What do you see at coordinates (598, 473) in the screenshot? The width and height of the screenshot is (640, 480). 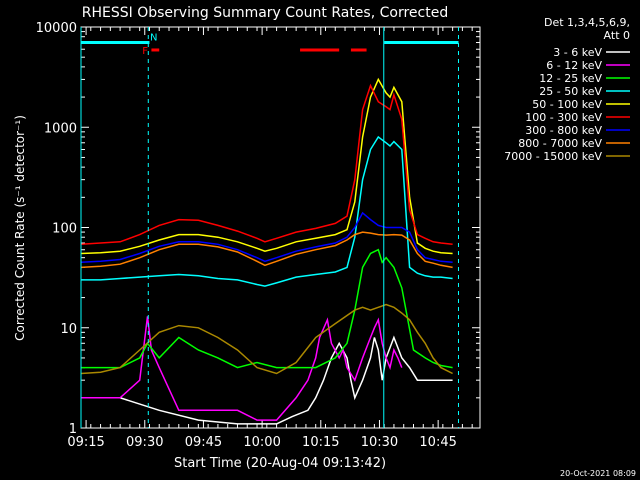 I see `footer-date: 20-Oct-2021 08:09` at bounding box center [598, 473].